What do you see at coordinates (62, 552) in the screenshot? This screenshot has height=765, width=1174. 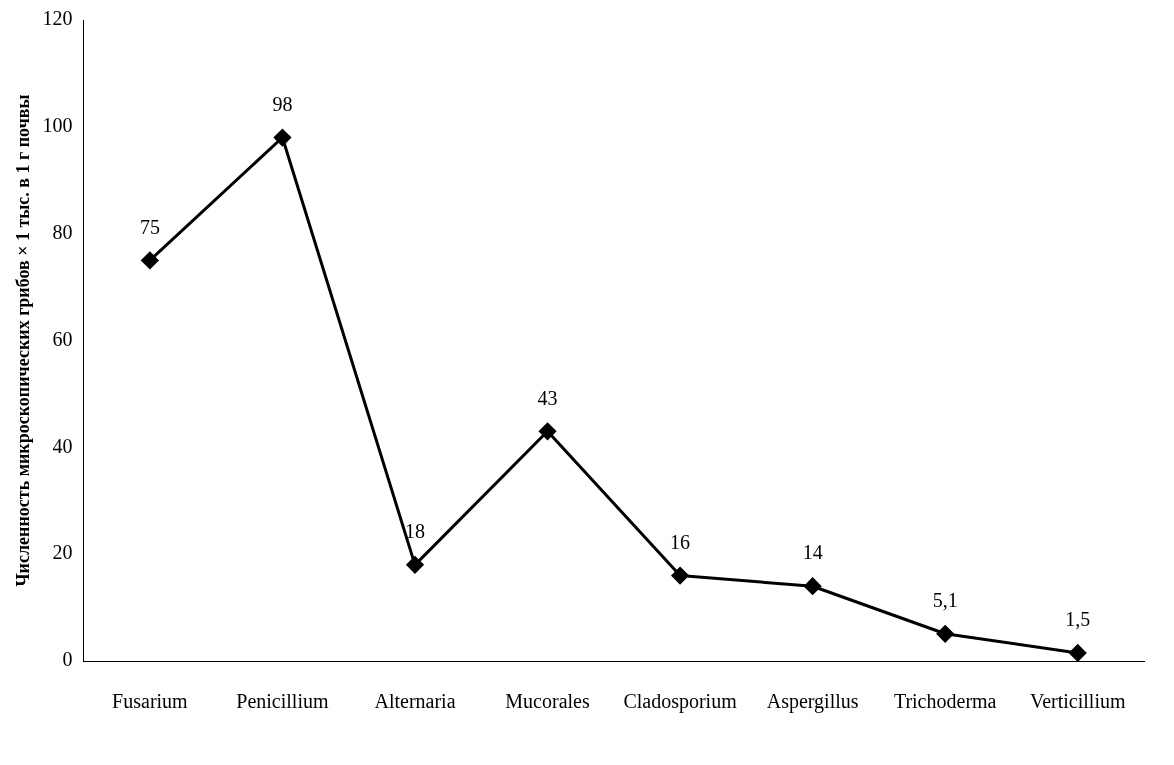 I see `y-tick-label: 20` at bounding box center [62, 552].